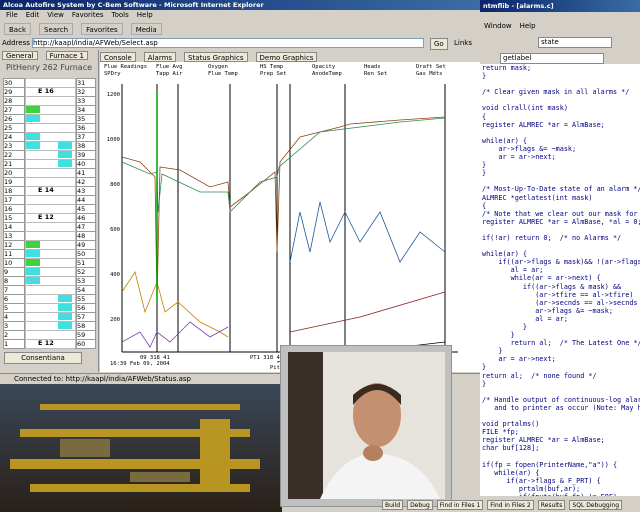  What do you see at coordinates (463, 43) in the screenshot?
I see `links: Links` at bounding box center [463, 43].